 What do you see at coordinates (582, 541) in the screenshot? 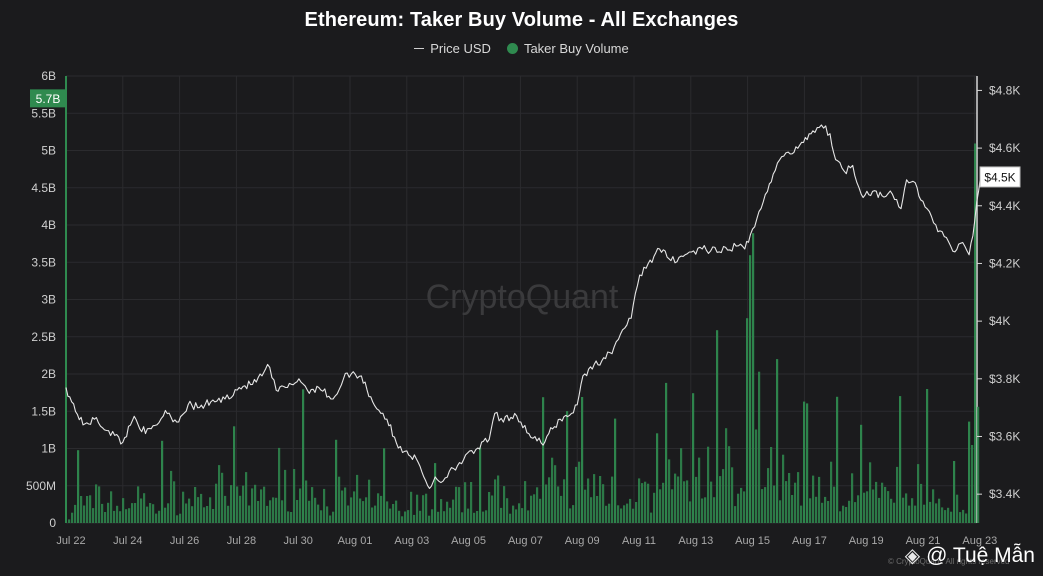
I see `x-tick-label: Aug 09` at bounding box center [582, 541].